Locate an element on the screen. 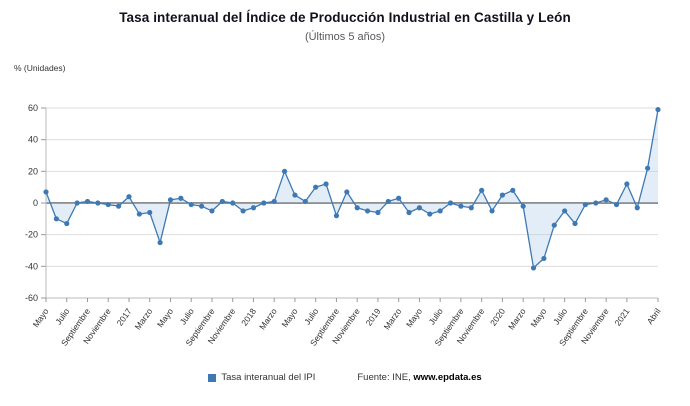 The height and width of the screenshot is (406, 690). y-axis-unit-label: % (Unidades) is located at coordinates (40, 68).